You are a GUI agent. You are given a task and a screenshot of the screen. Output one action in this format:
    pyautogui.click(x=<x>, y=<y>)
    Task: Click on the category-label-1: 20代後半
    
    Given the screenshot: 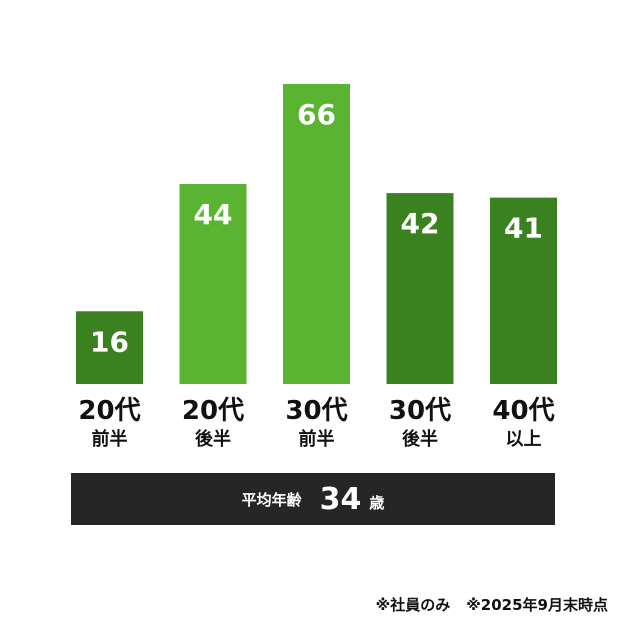 What is the action you would take?
    pyautogui.click(x=213, y=424)
    